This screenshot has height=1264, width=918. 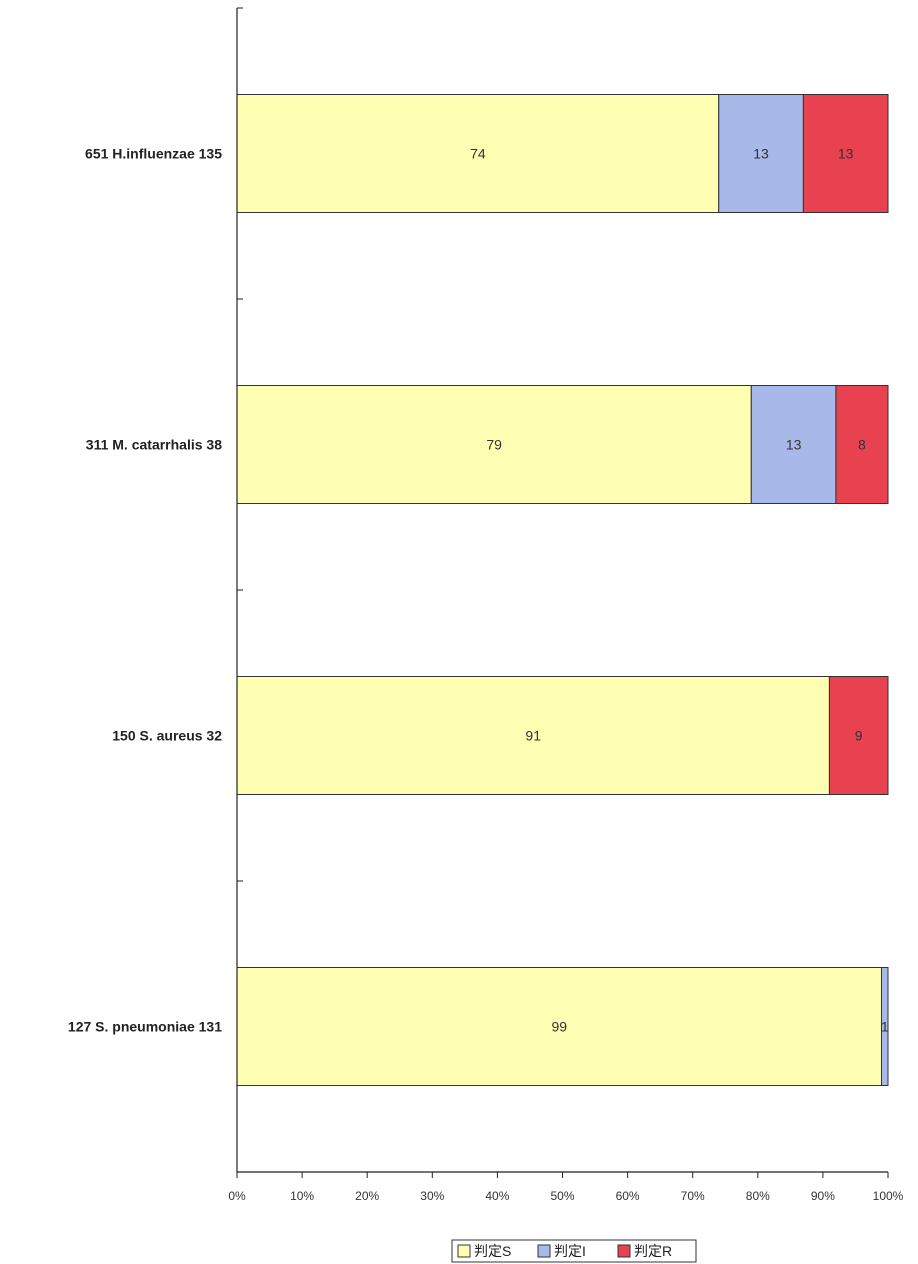 I want to click on legend-label-r: 判定R, so click(x=653, y=1251).